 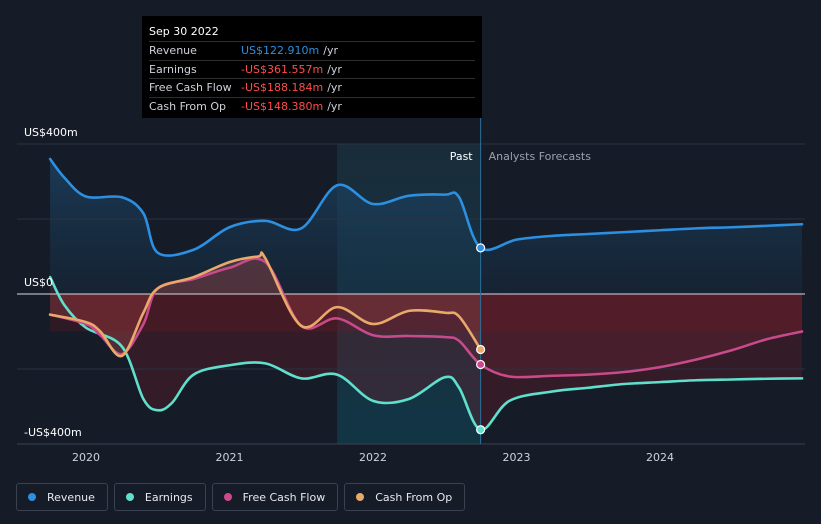 I want to click on tooltip-label: Earnings, so click(x=173, y=69).